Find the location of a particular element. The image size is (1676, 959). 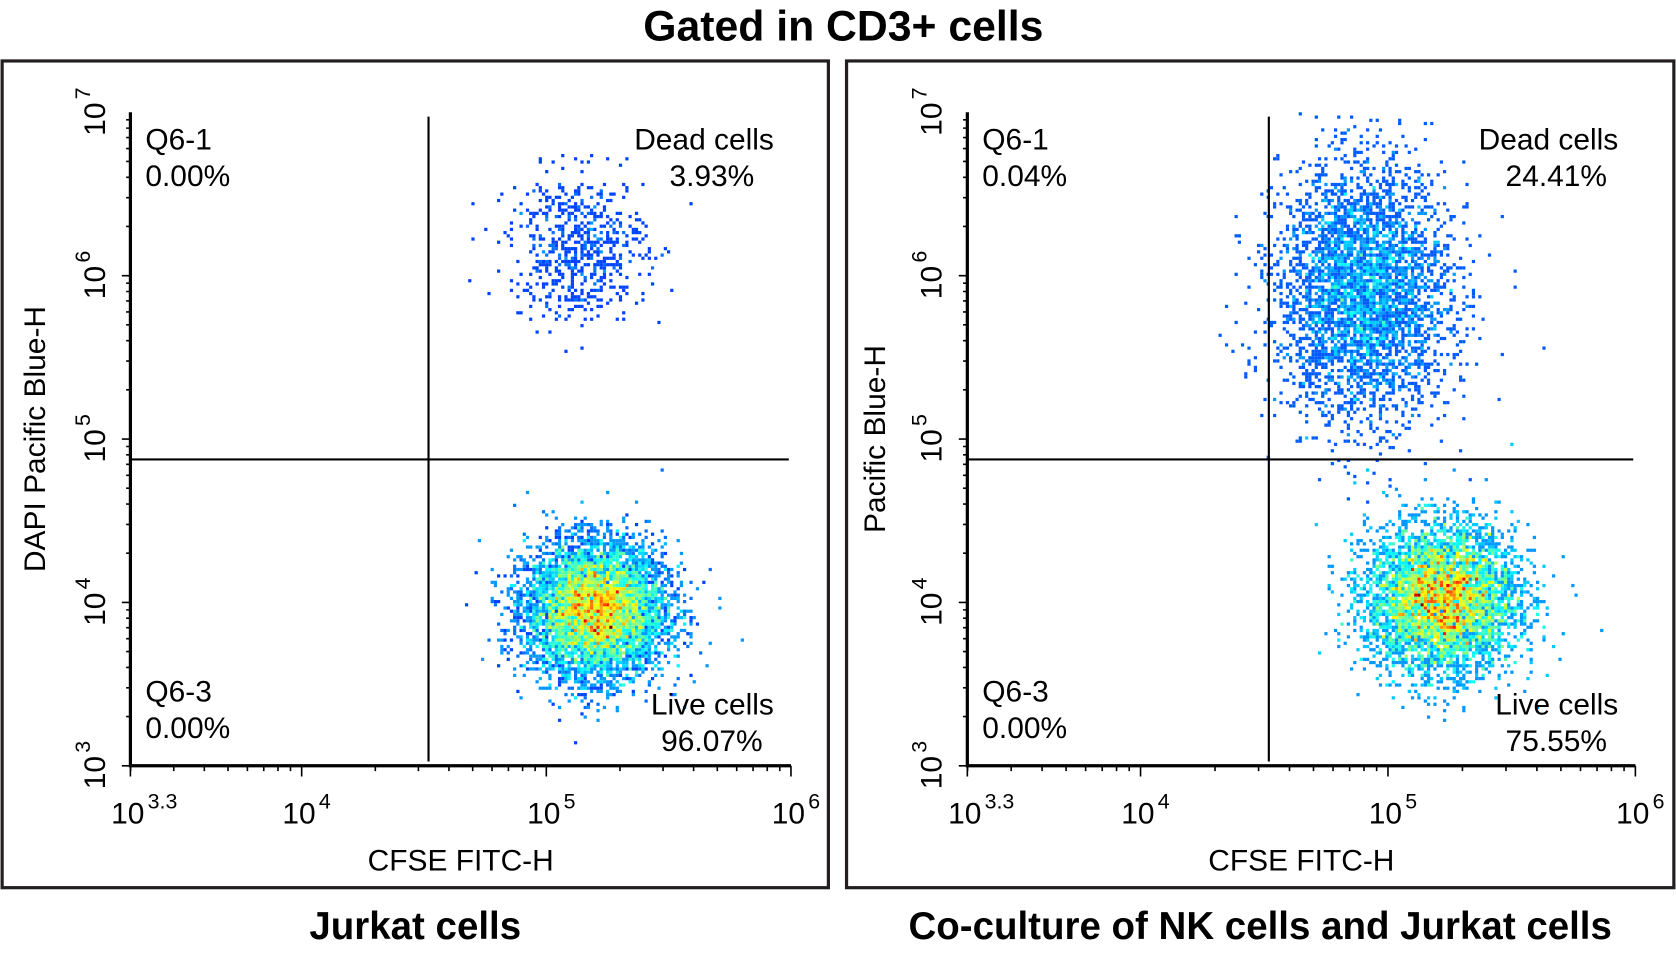

quadrant-lr-value: 96.07% is located at coordinates (711, 741).